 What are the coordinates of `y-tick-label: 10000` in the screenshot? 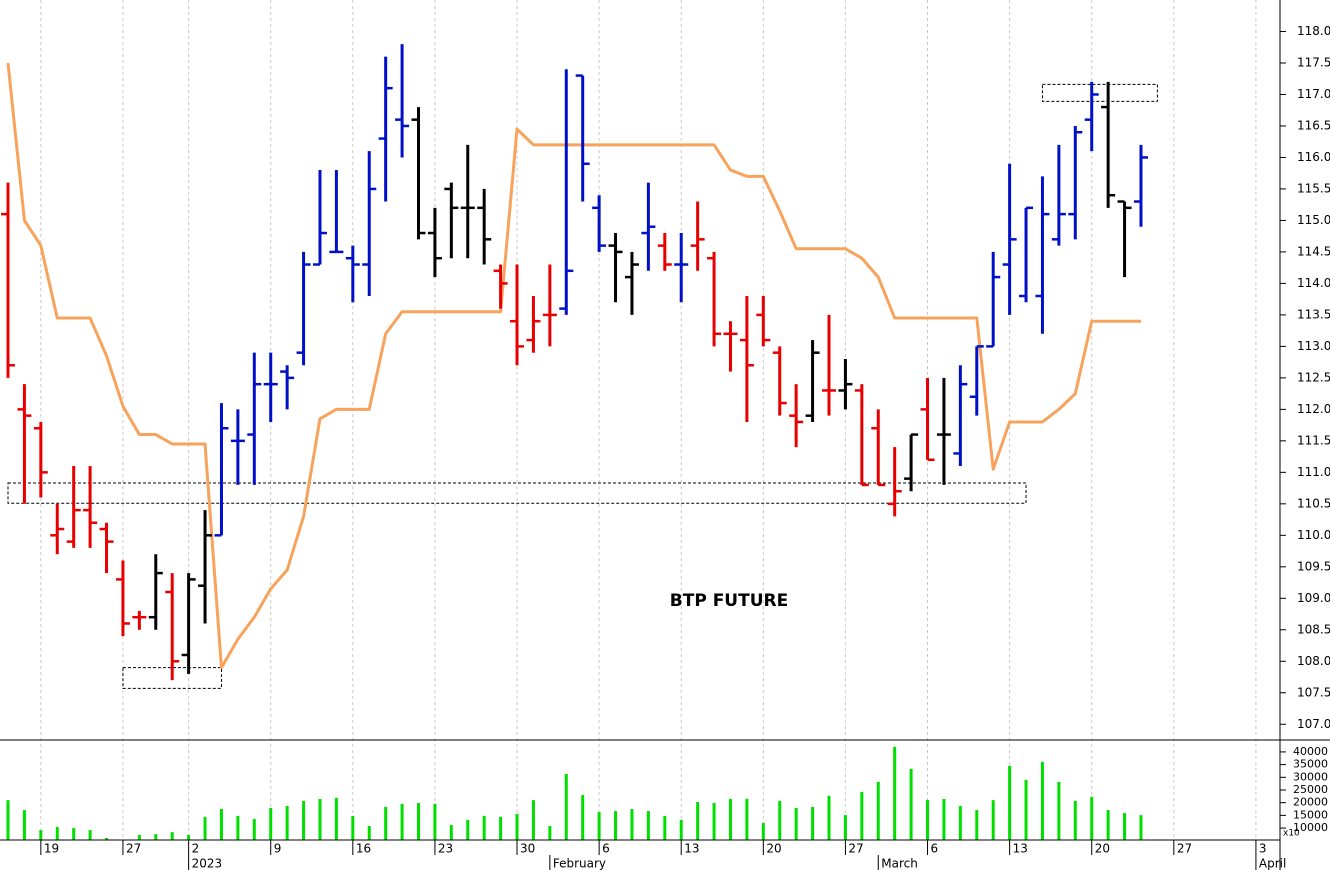 It's located at (1310, 827).